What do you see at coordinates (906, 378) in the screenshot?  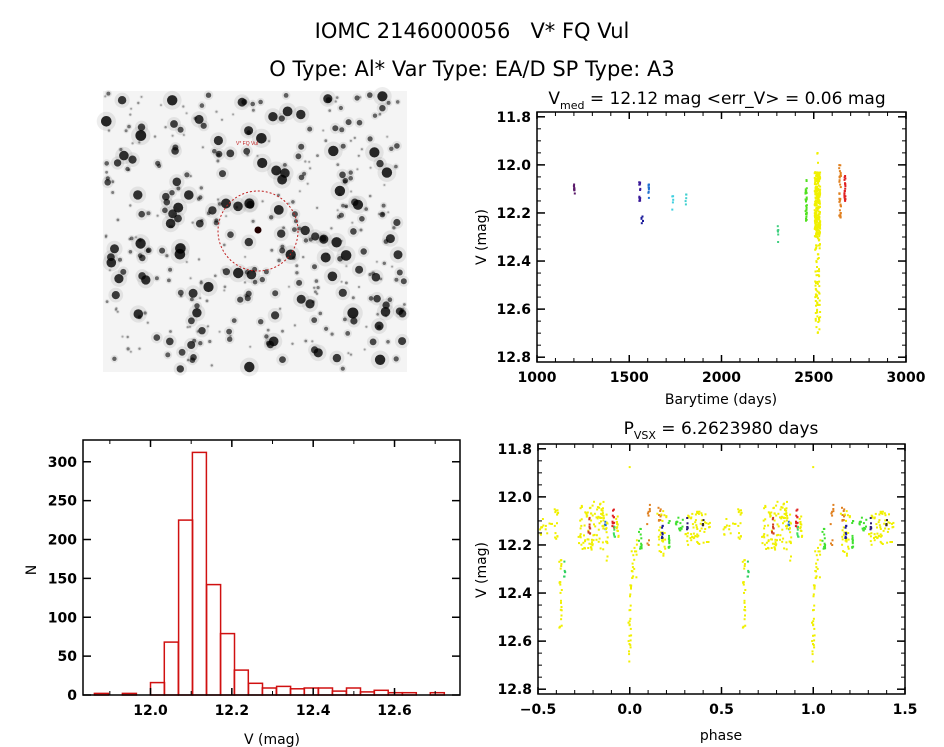 I see `light-curve-xtick-label: 3000` at bounding box center [906, 378].